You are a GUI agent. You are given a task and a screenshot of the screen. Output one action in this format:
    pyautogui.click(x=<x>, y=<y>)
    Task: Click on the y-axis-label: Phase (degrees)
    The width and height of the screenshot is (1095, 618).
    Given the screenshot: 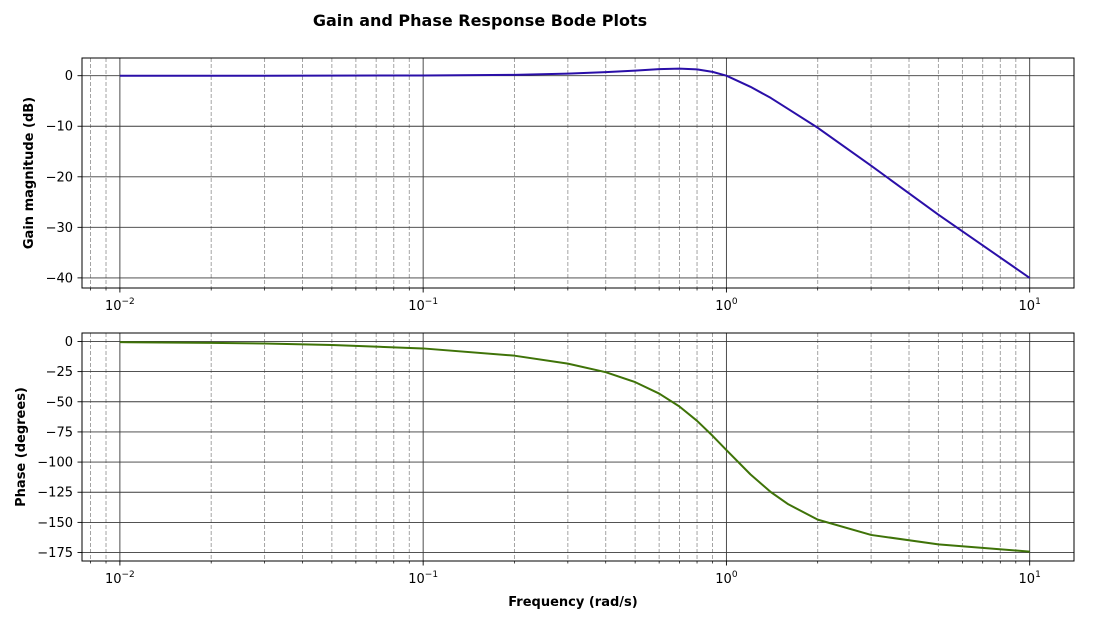 What is the action you would take?
    pyautogui.click(x=21, y=447)
    